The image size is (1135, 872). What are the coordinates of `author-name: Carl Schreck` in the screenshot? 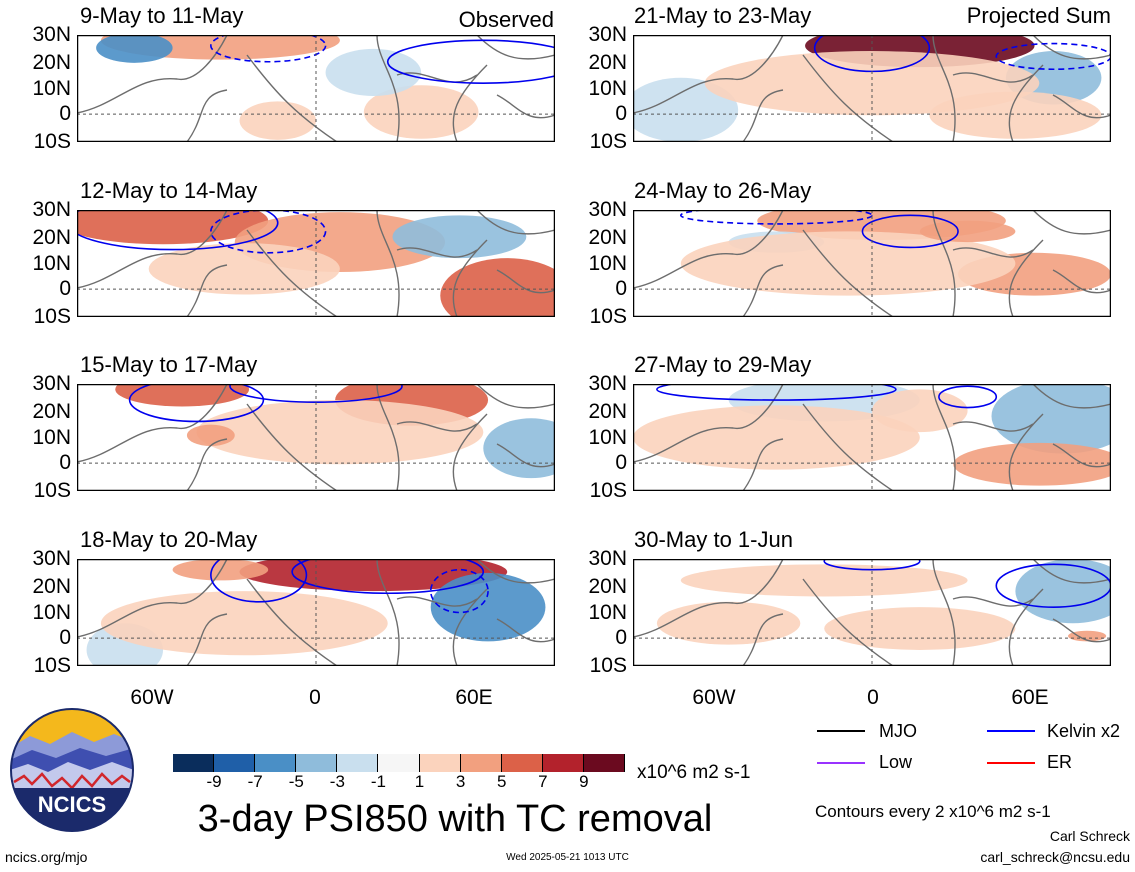 It's located at (1089, 836).